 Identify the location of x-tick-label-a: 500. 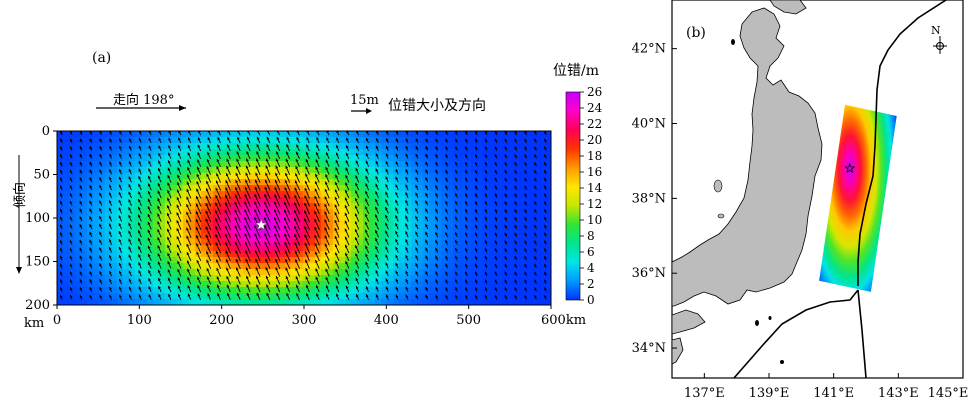
(468, 320).